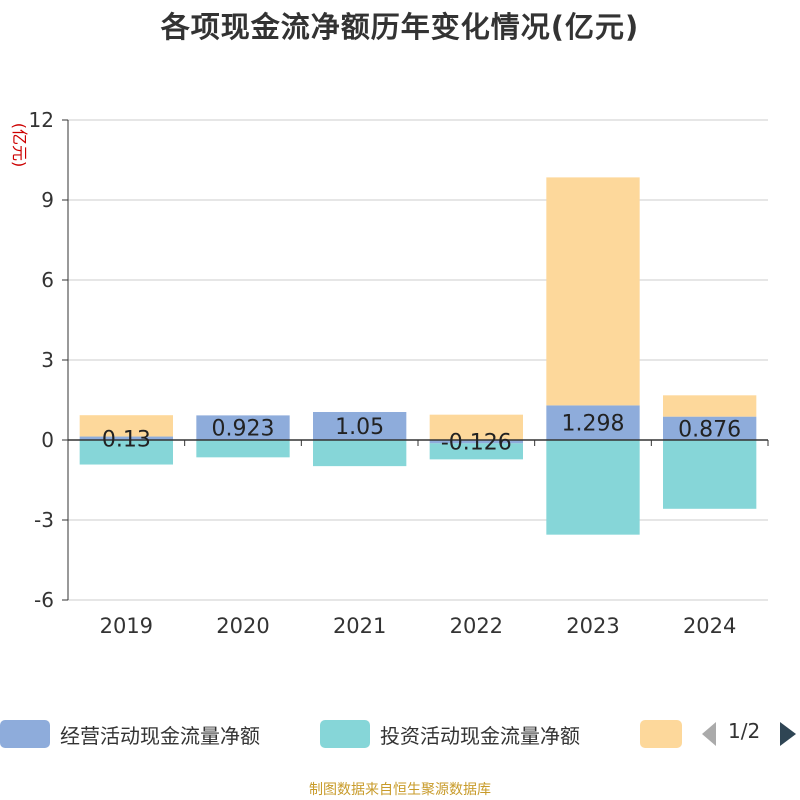  I want to click on legend-swatch-investing, so click(345, 734).